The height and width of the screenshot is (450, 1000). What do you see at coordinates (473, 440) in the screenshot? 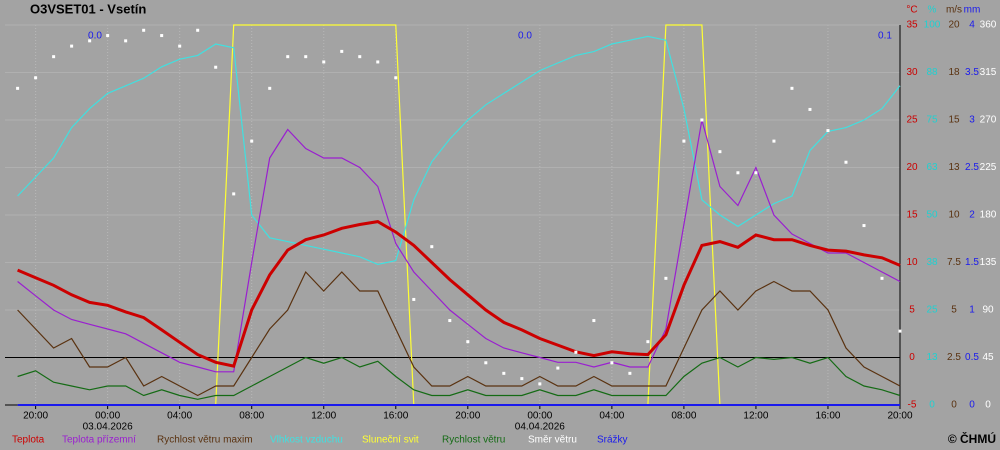
I see `legend-entry: Rychlost větru` at bounding box center [473, 440].